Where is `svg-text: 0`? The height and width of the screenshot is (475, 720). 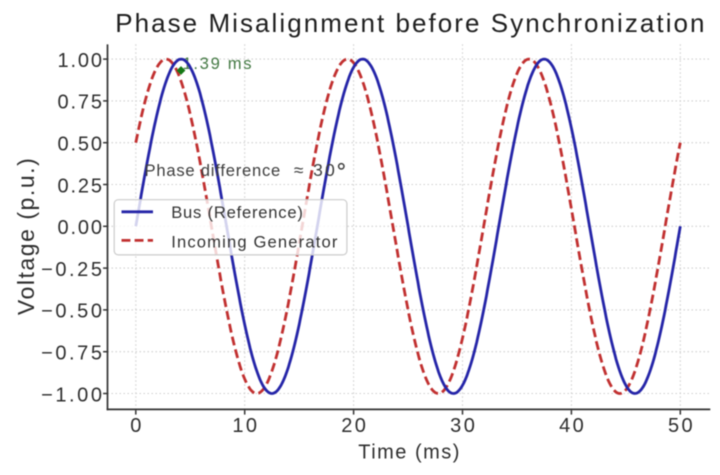 svg-text: 0 is located at coordinates (135, 426).